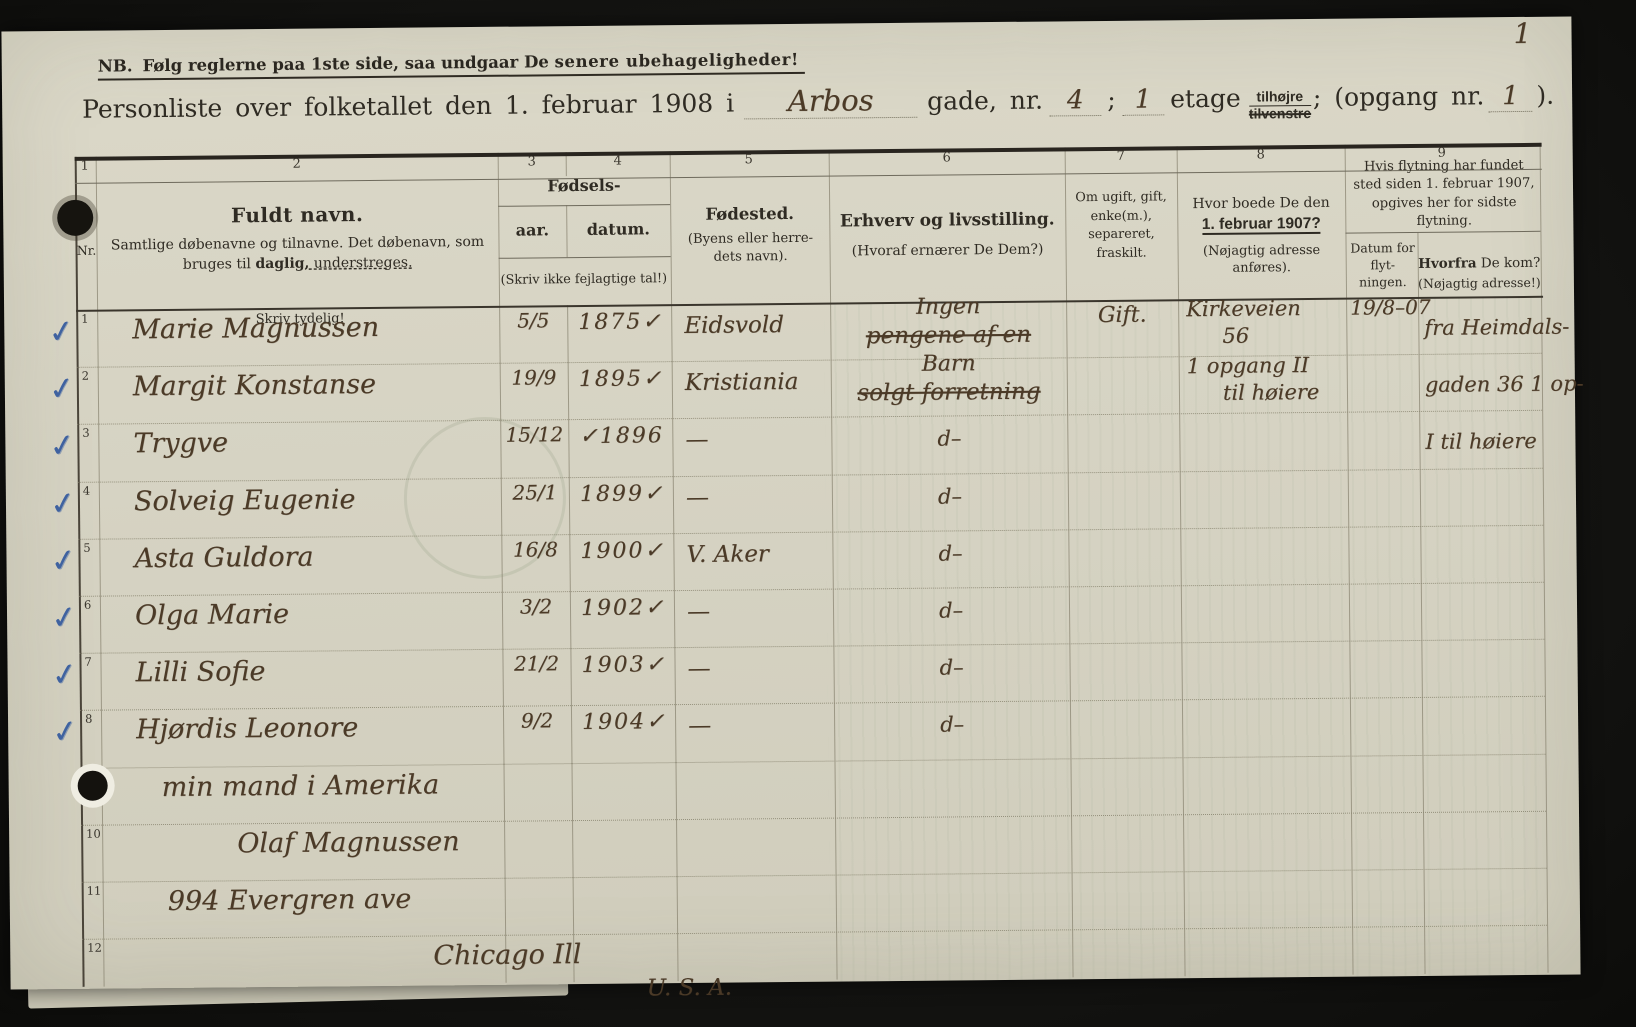 This screenshot has width=1636, height=1027. What do you see at coordinates (348, 842) in the screenshot?
I see `name-cell: Olaf Magnussen` at bounding box center [348, 842].